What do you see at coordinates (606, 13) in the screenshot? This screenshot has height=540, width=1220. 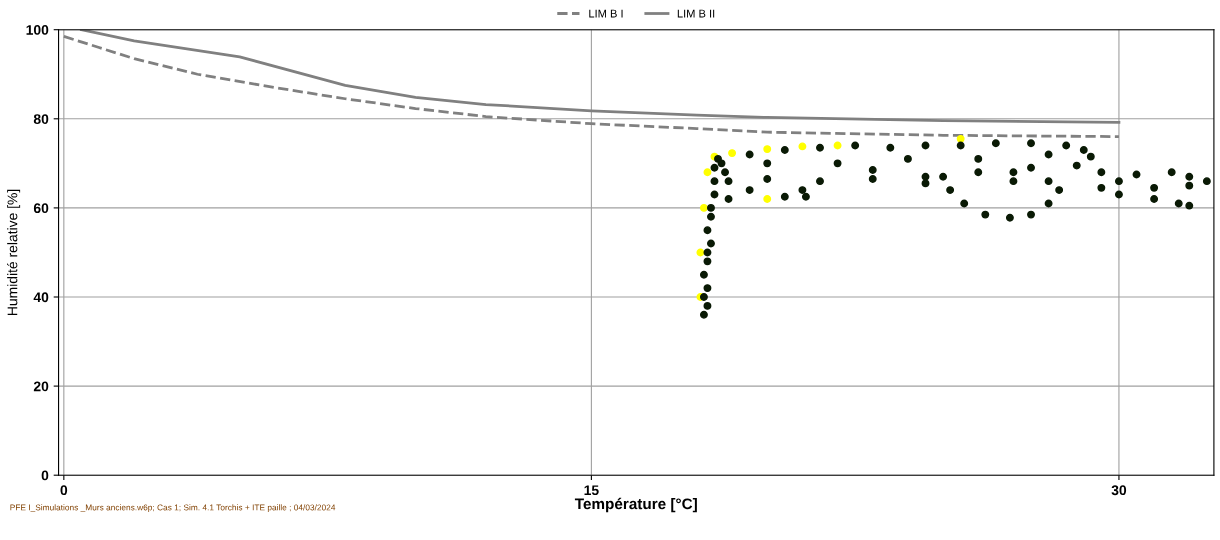 I see `legend-label: LIM B I` at bounding box center [606, 13].